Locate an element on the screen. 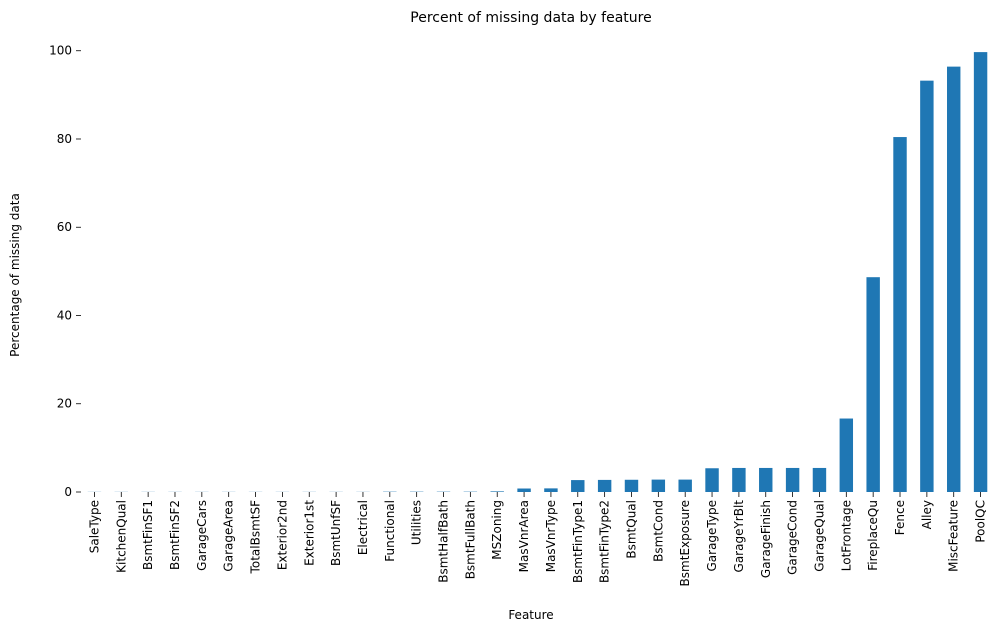 The width and height of the screenshot is (1005, 635). x-tick-label: Exterior2nd is located at coordinates (282, 535).